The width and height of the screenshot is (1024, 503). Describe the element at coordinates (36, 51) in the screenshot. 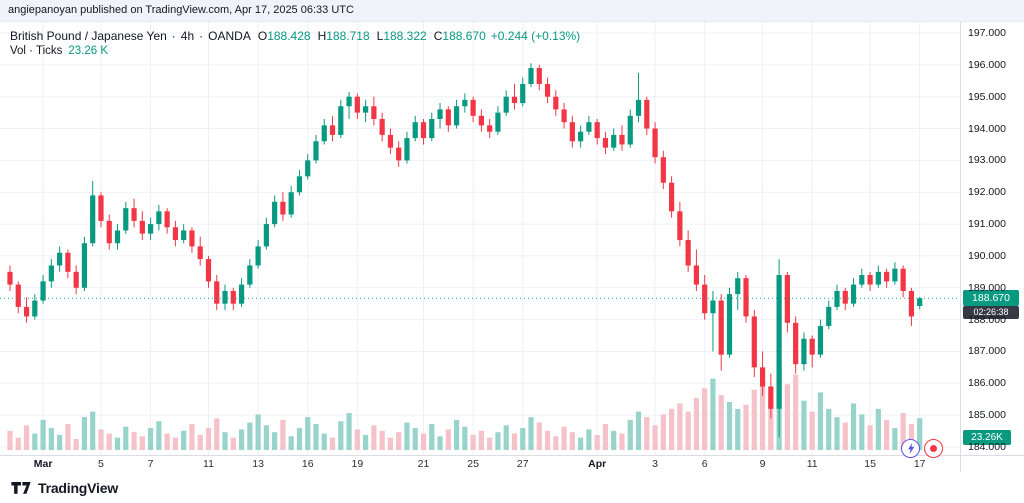

I see `volume-title: Vol · Ticks` at that location.